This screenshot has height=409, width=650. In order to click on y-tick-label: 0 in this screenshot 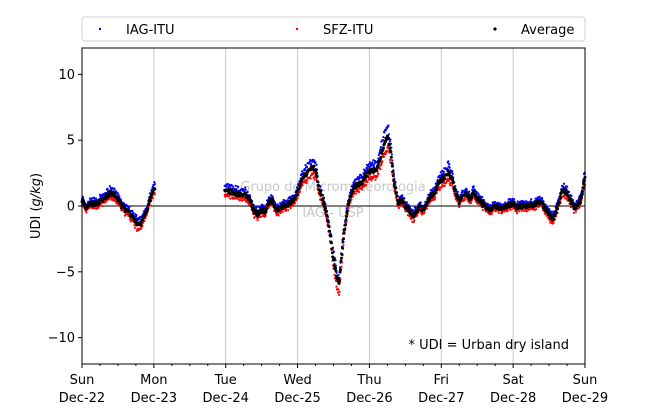, I will do `click(71, 207)`.